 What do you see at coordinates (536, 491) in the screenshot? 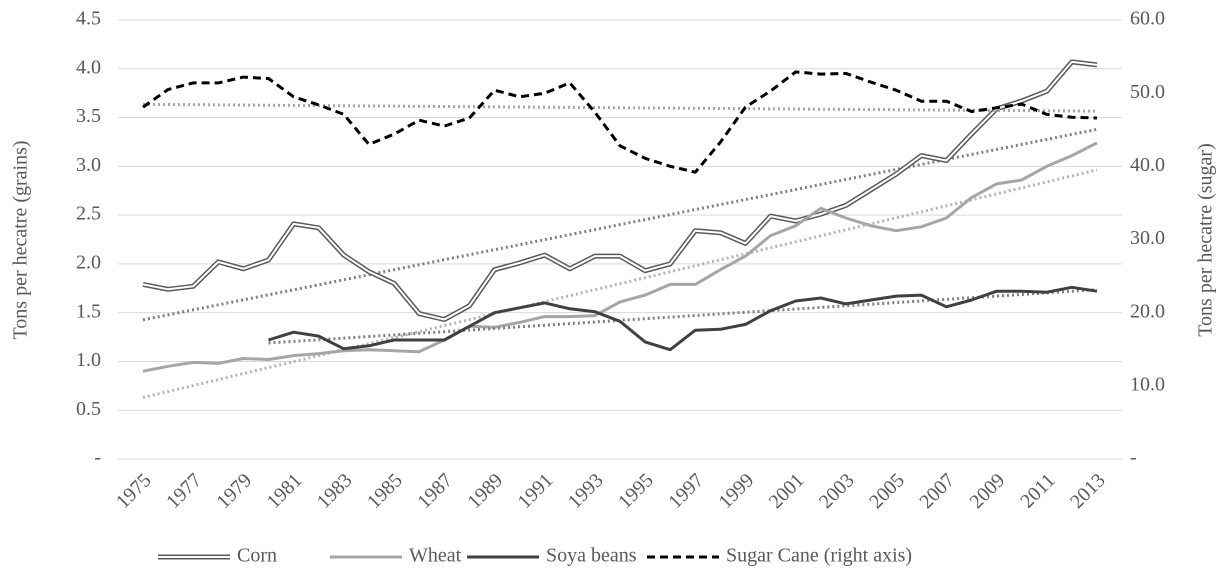
I see `x-tick-label: 1991` at bounding box center [536, 491].